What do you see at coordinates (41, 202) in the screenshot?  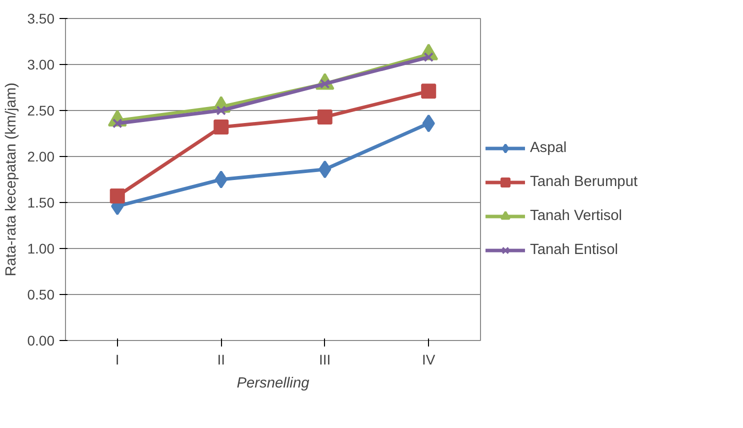 I see `y-tick-label: 1.50` at bounding box center [41, 202].